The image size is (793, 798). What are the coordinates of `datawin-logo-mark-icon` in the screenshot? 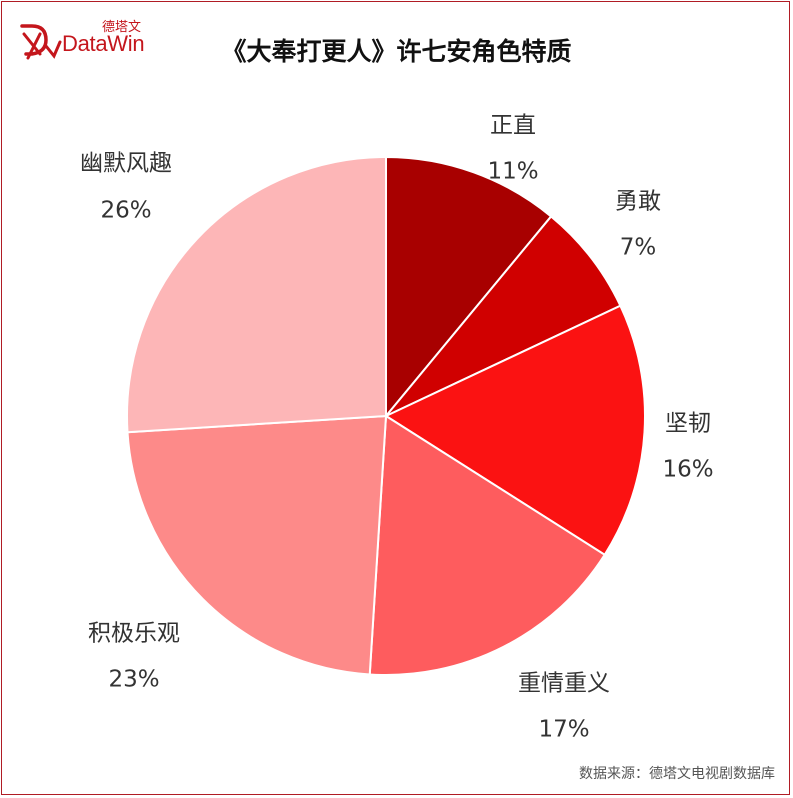 It's located at (41, 42).